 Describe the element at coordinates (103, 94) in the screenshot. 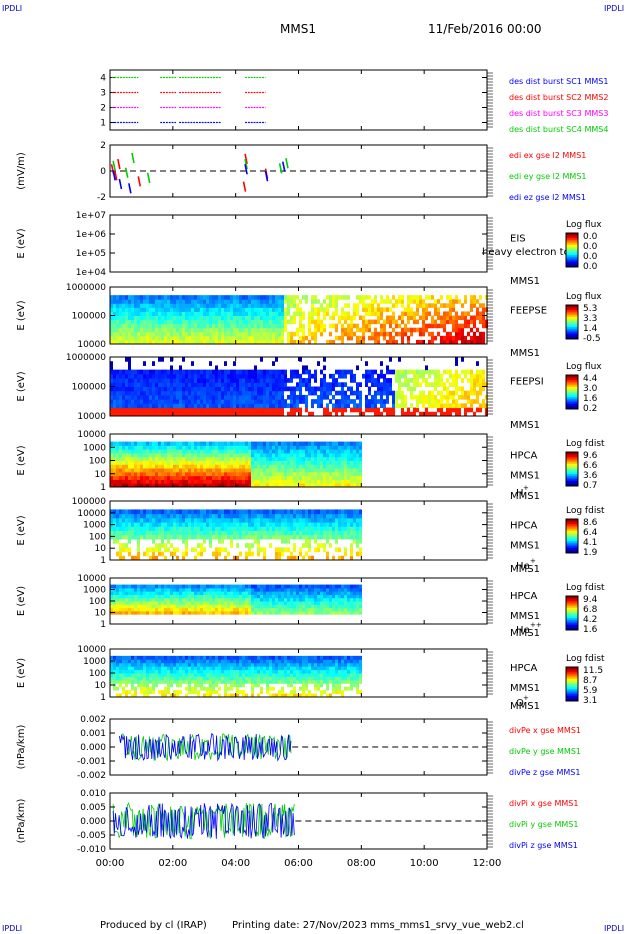

I see `panel-1-ytick-label: 3` at that location.